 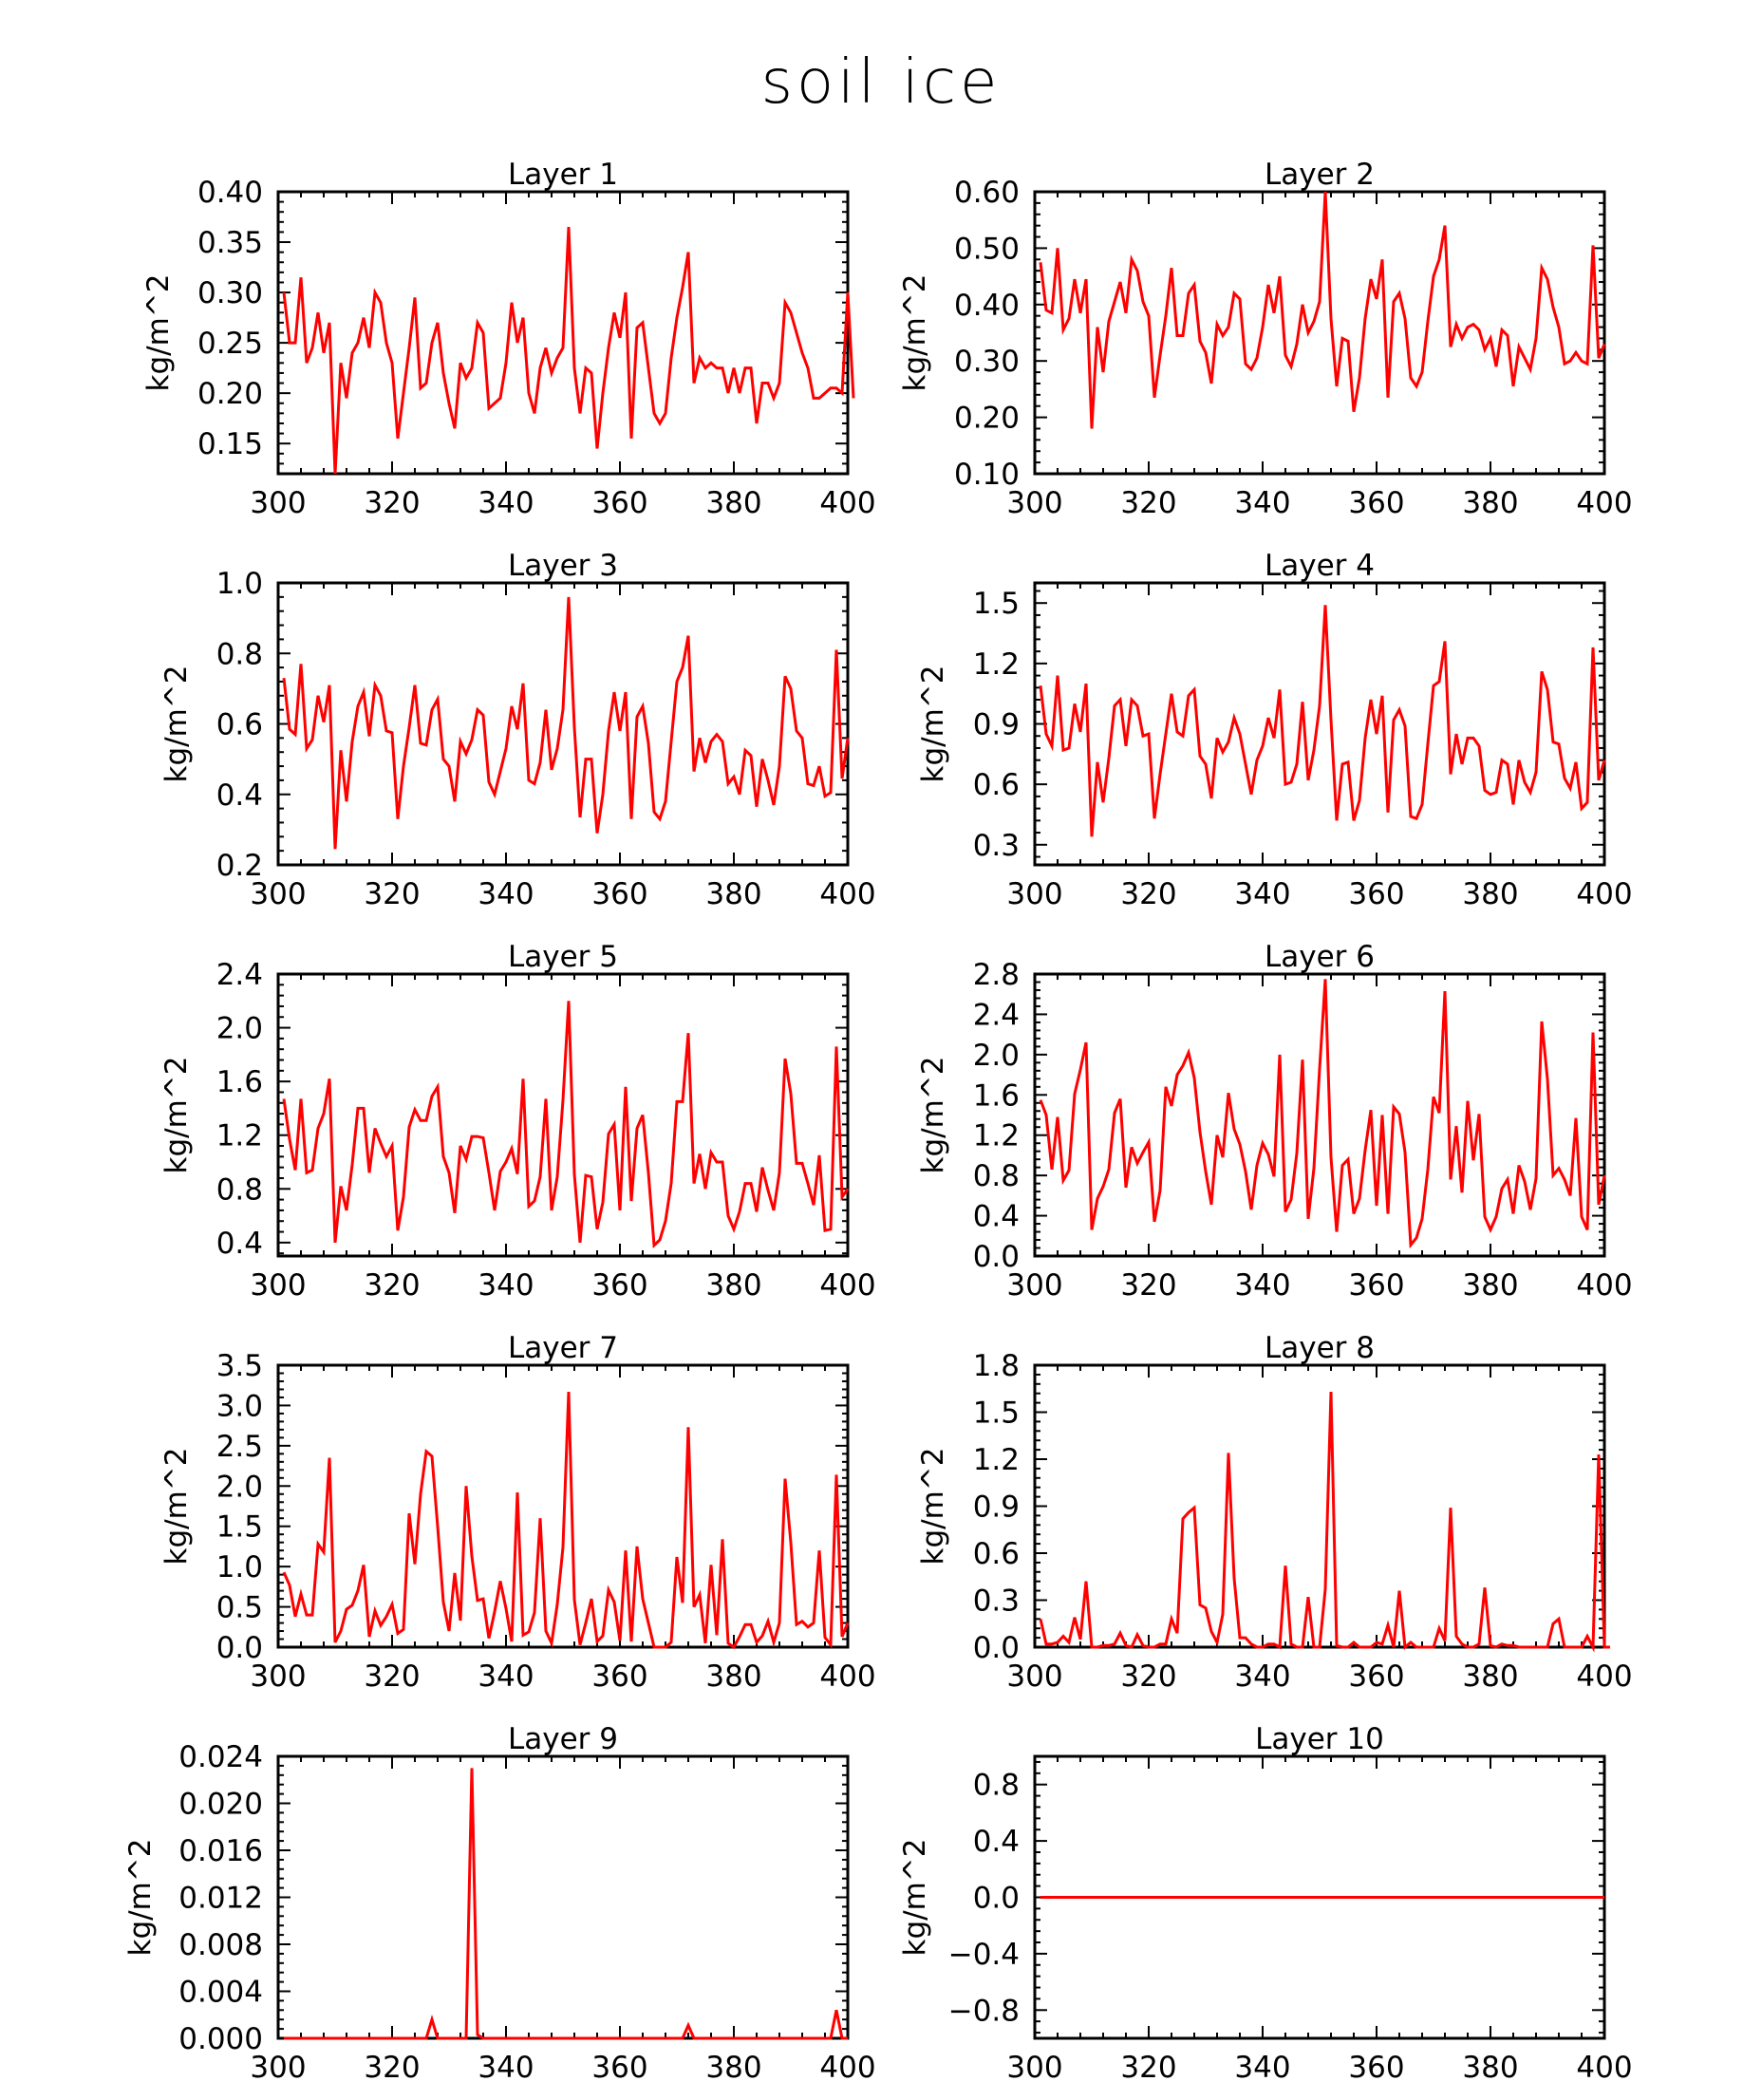 What do you see at coordinates (220, 1851) in the screenshot?
I see `y-tick-label: 0.016` at bounding box center [220, 1851].